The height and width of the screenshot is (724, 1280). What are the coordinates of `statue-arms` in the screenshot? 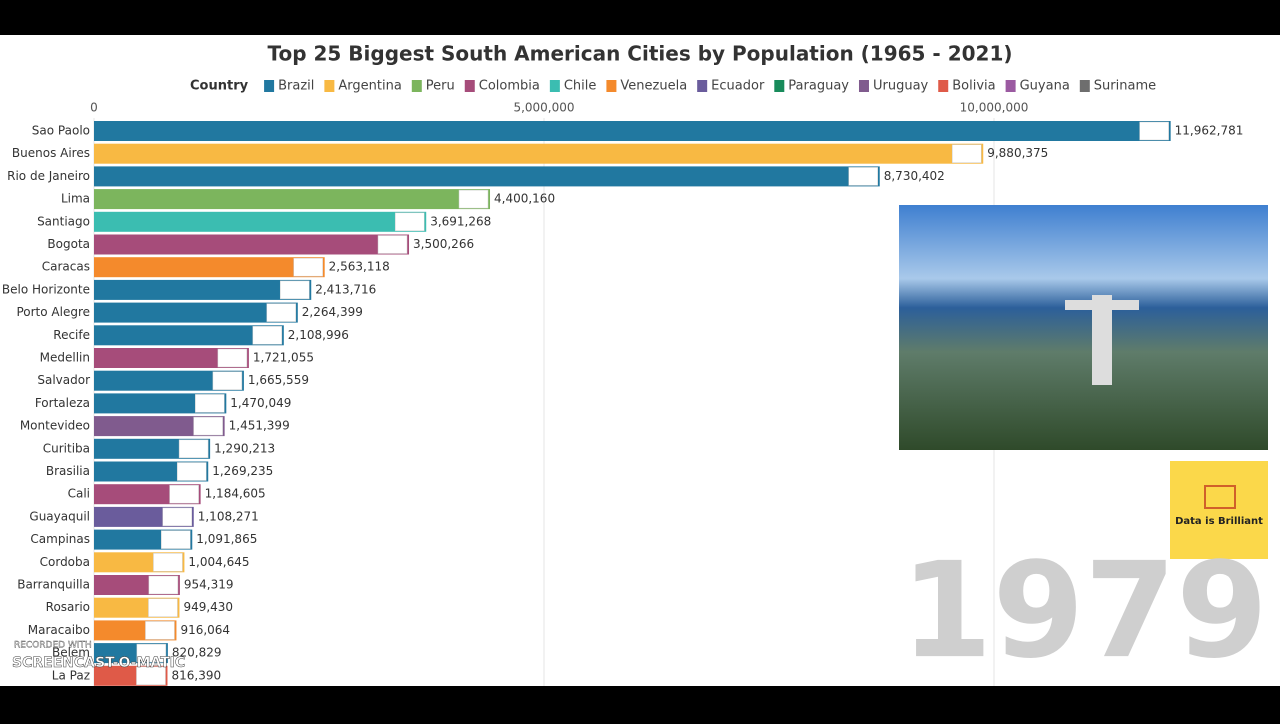 It's located at (1102, 305).